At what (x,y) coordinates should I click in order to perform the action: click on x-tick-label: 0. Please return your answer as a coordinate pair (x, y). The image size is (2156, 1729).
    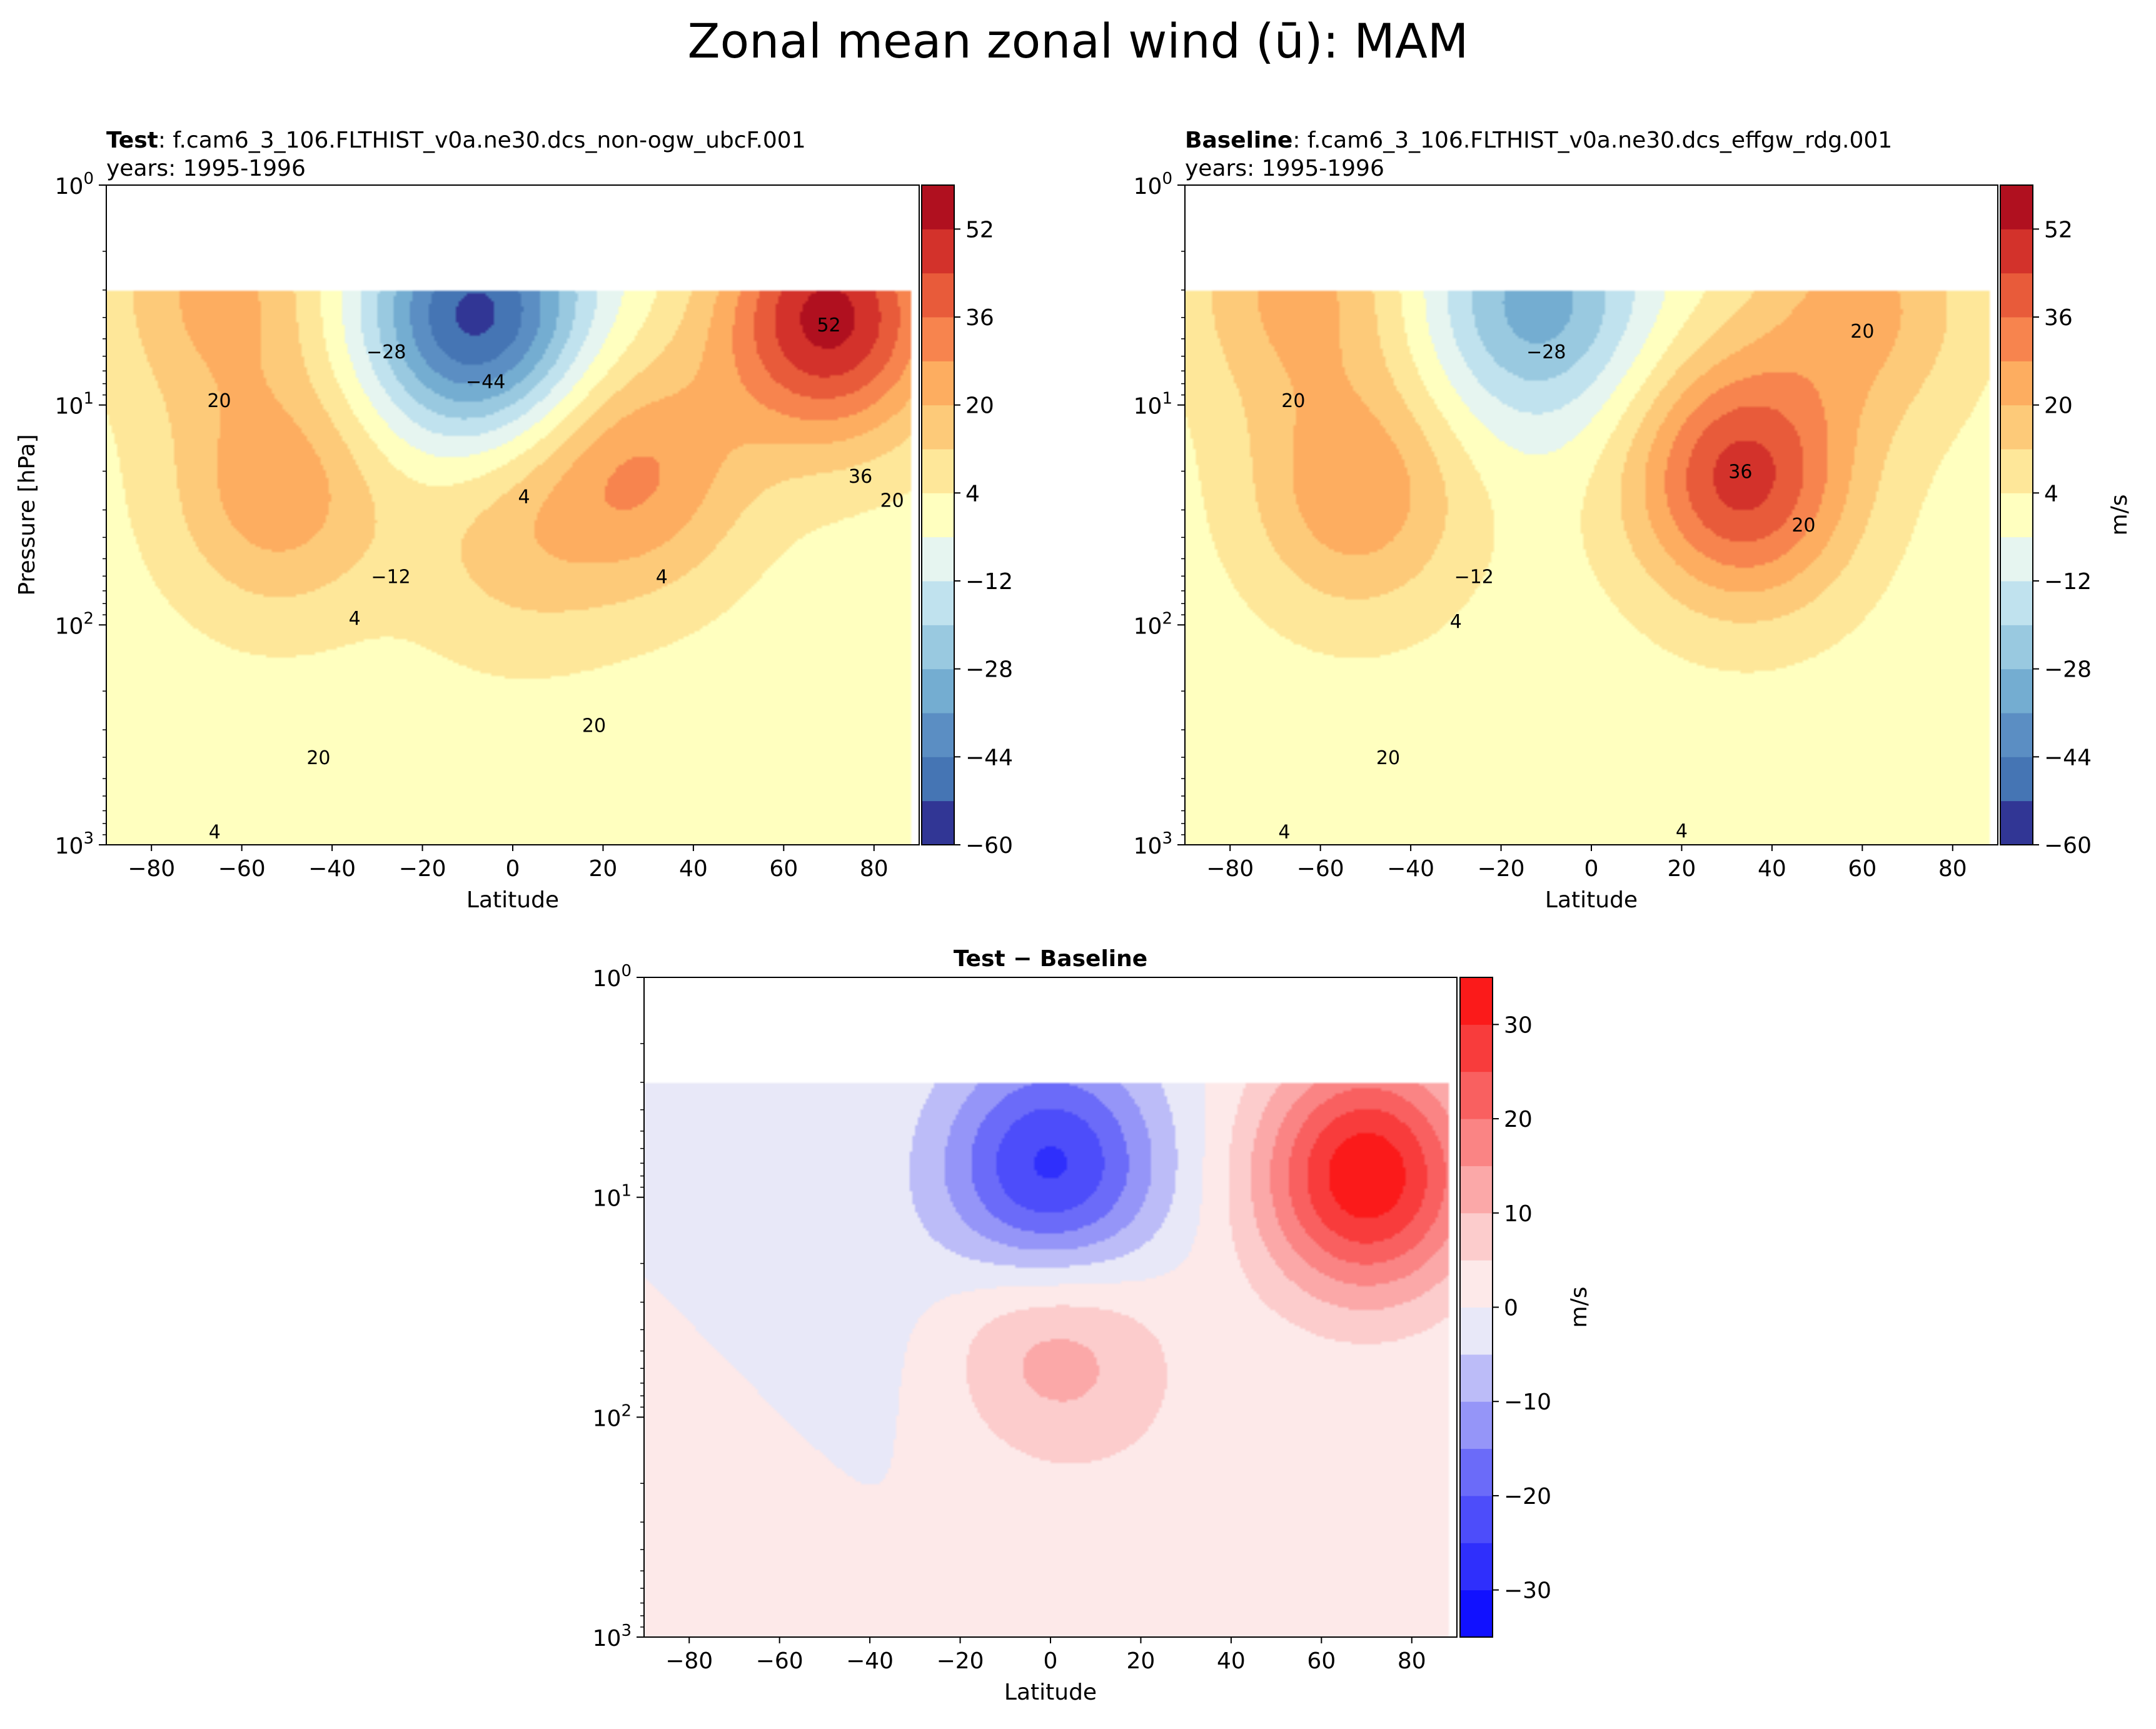
    Looking at the image, I should click on (513, 869).